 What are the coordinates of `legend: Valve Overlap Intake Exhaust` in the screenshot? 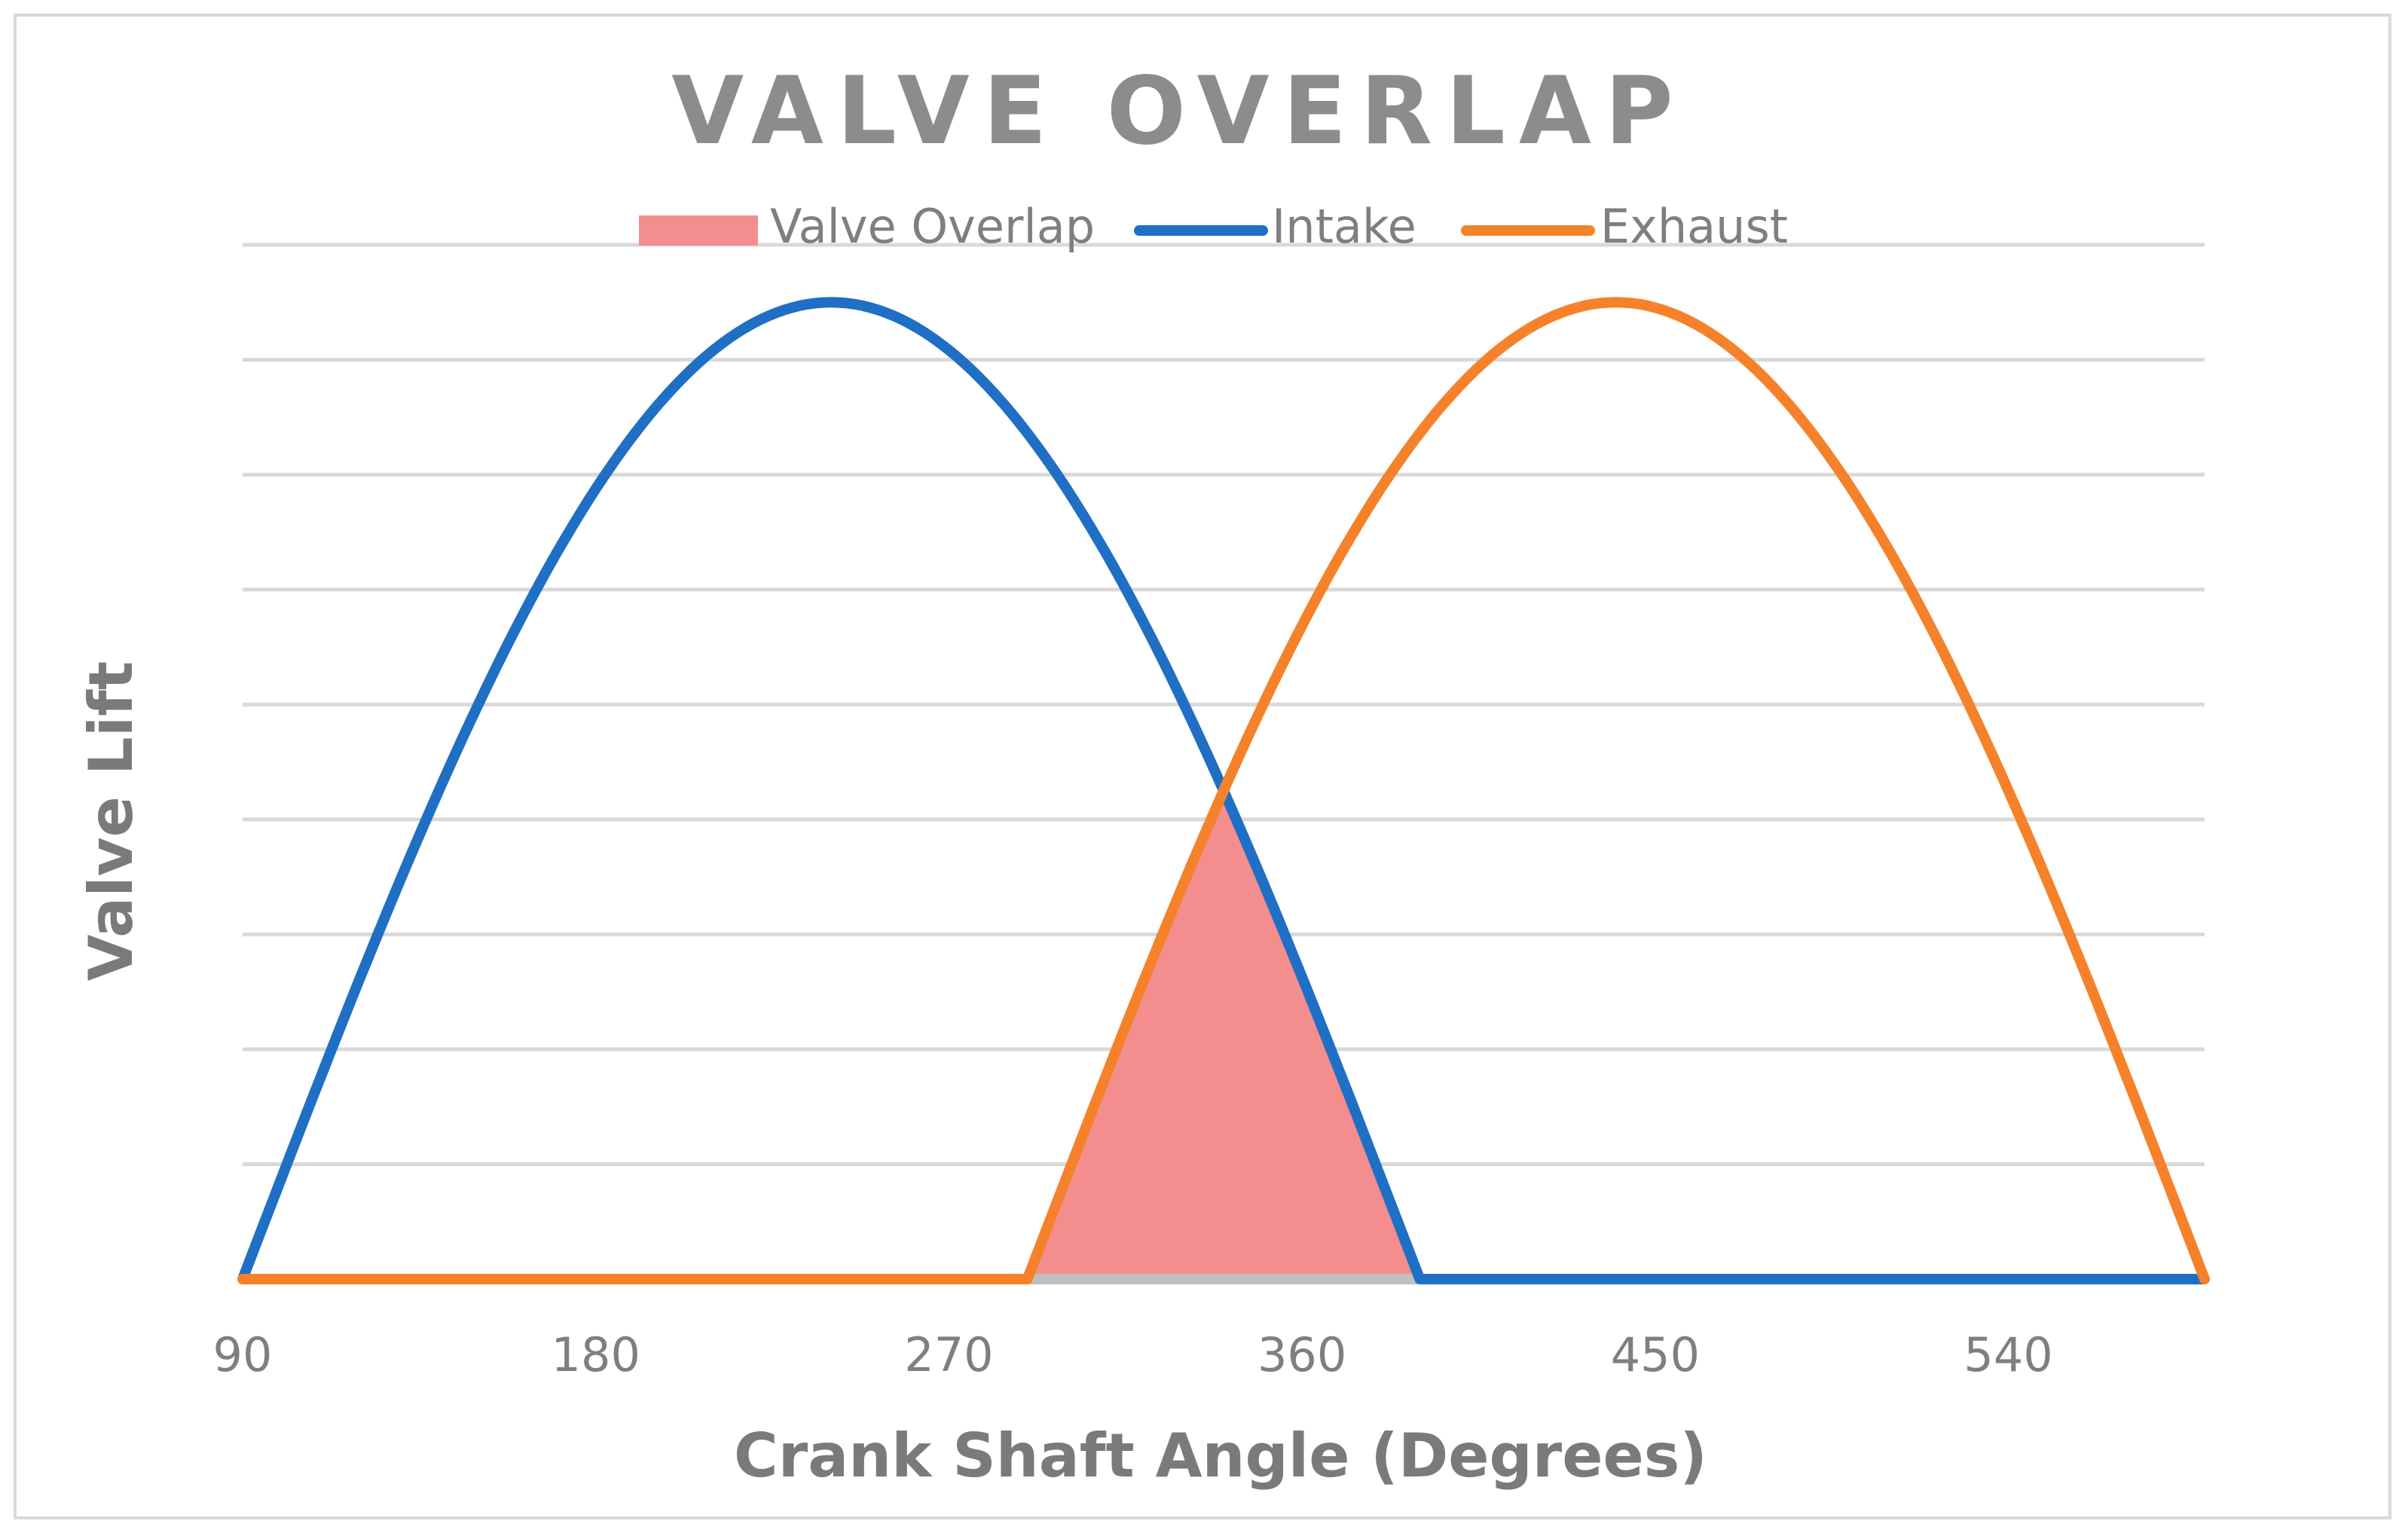 It's located at (1213, 227).